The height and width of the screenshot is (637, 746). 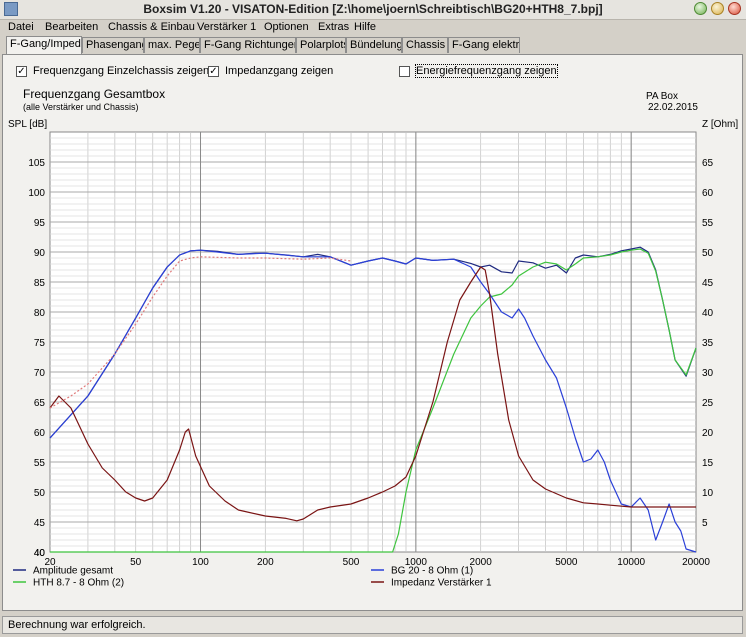 I want to click on ylabel-left: SPL [dB], so click(x=27, y=124).